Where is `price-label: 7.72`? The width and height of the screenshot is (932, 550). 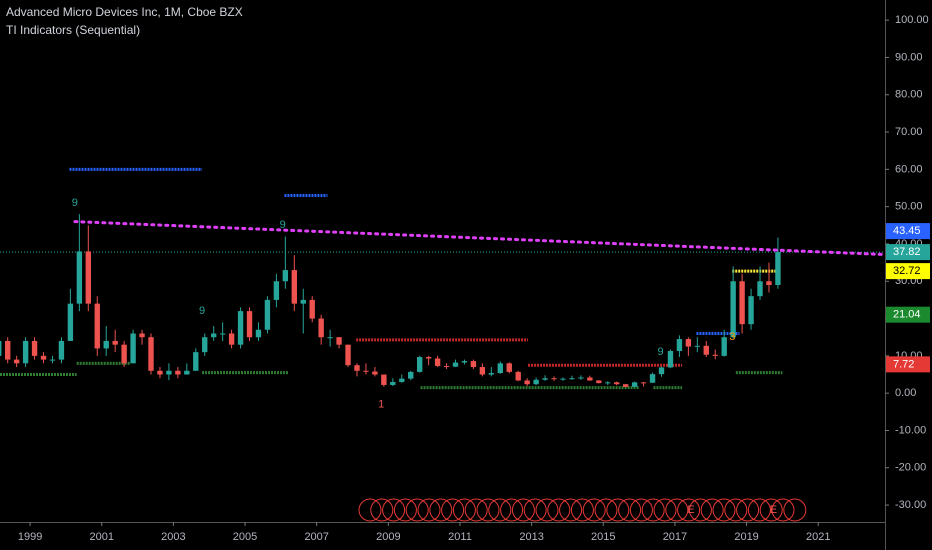
price-label: 7.72 is located at coordinates (903, 364).